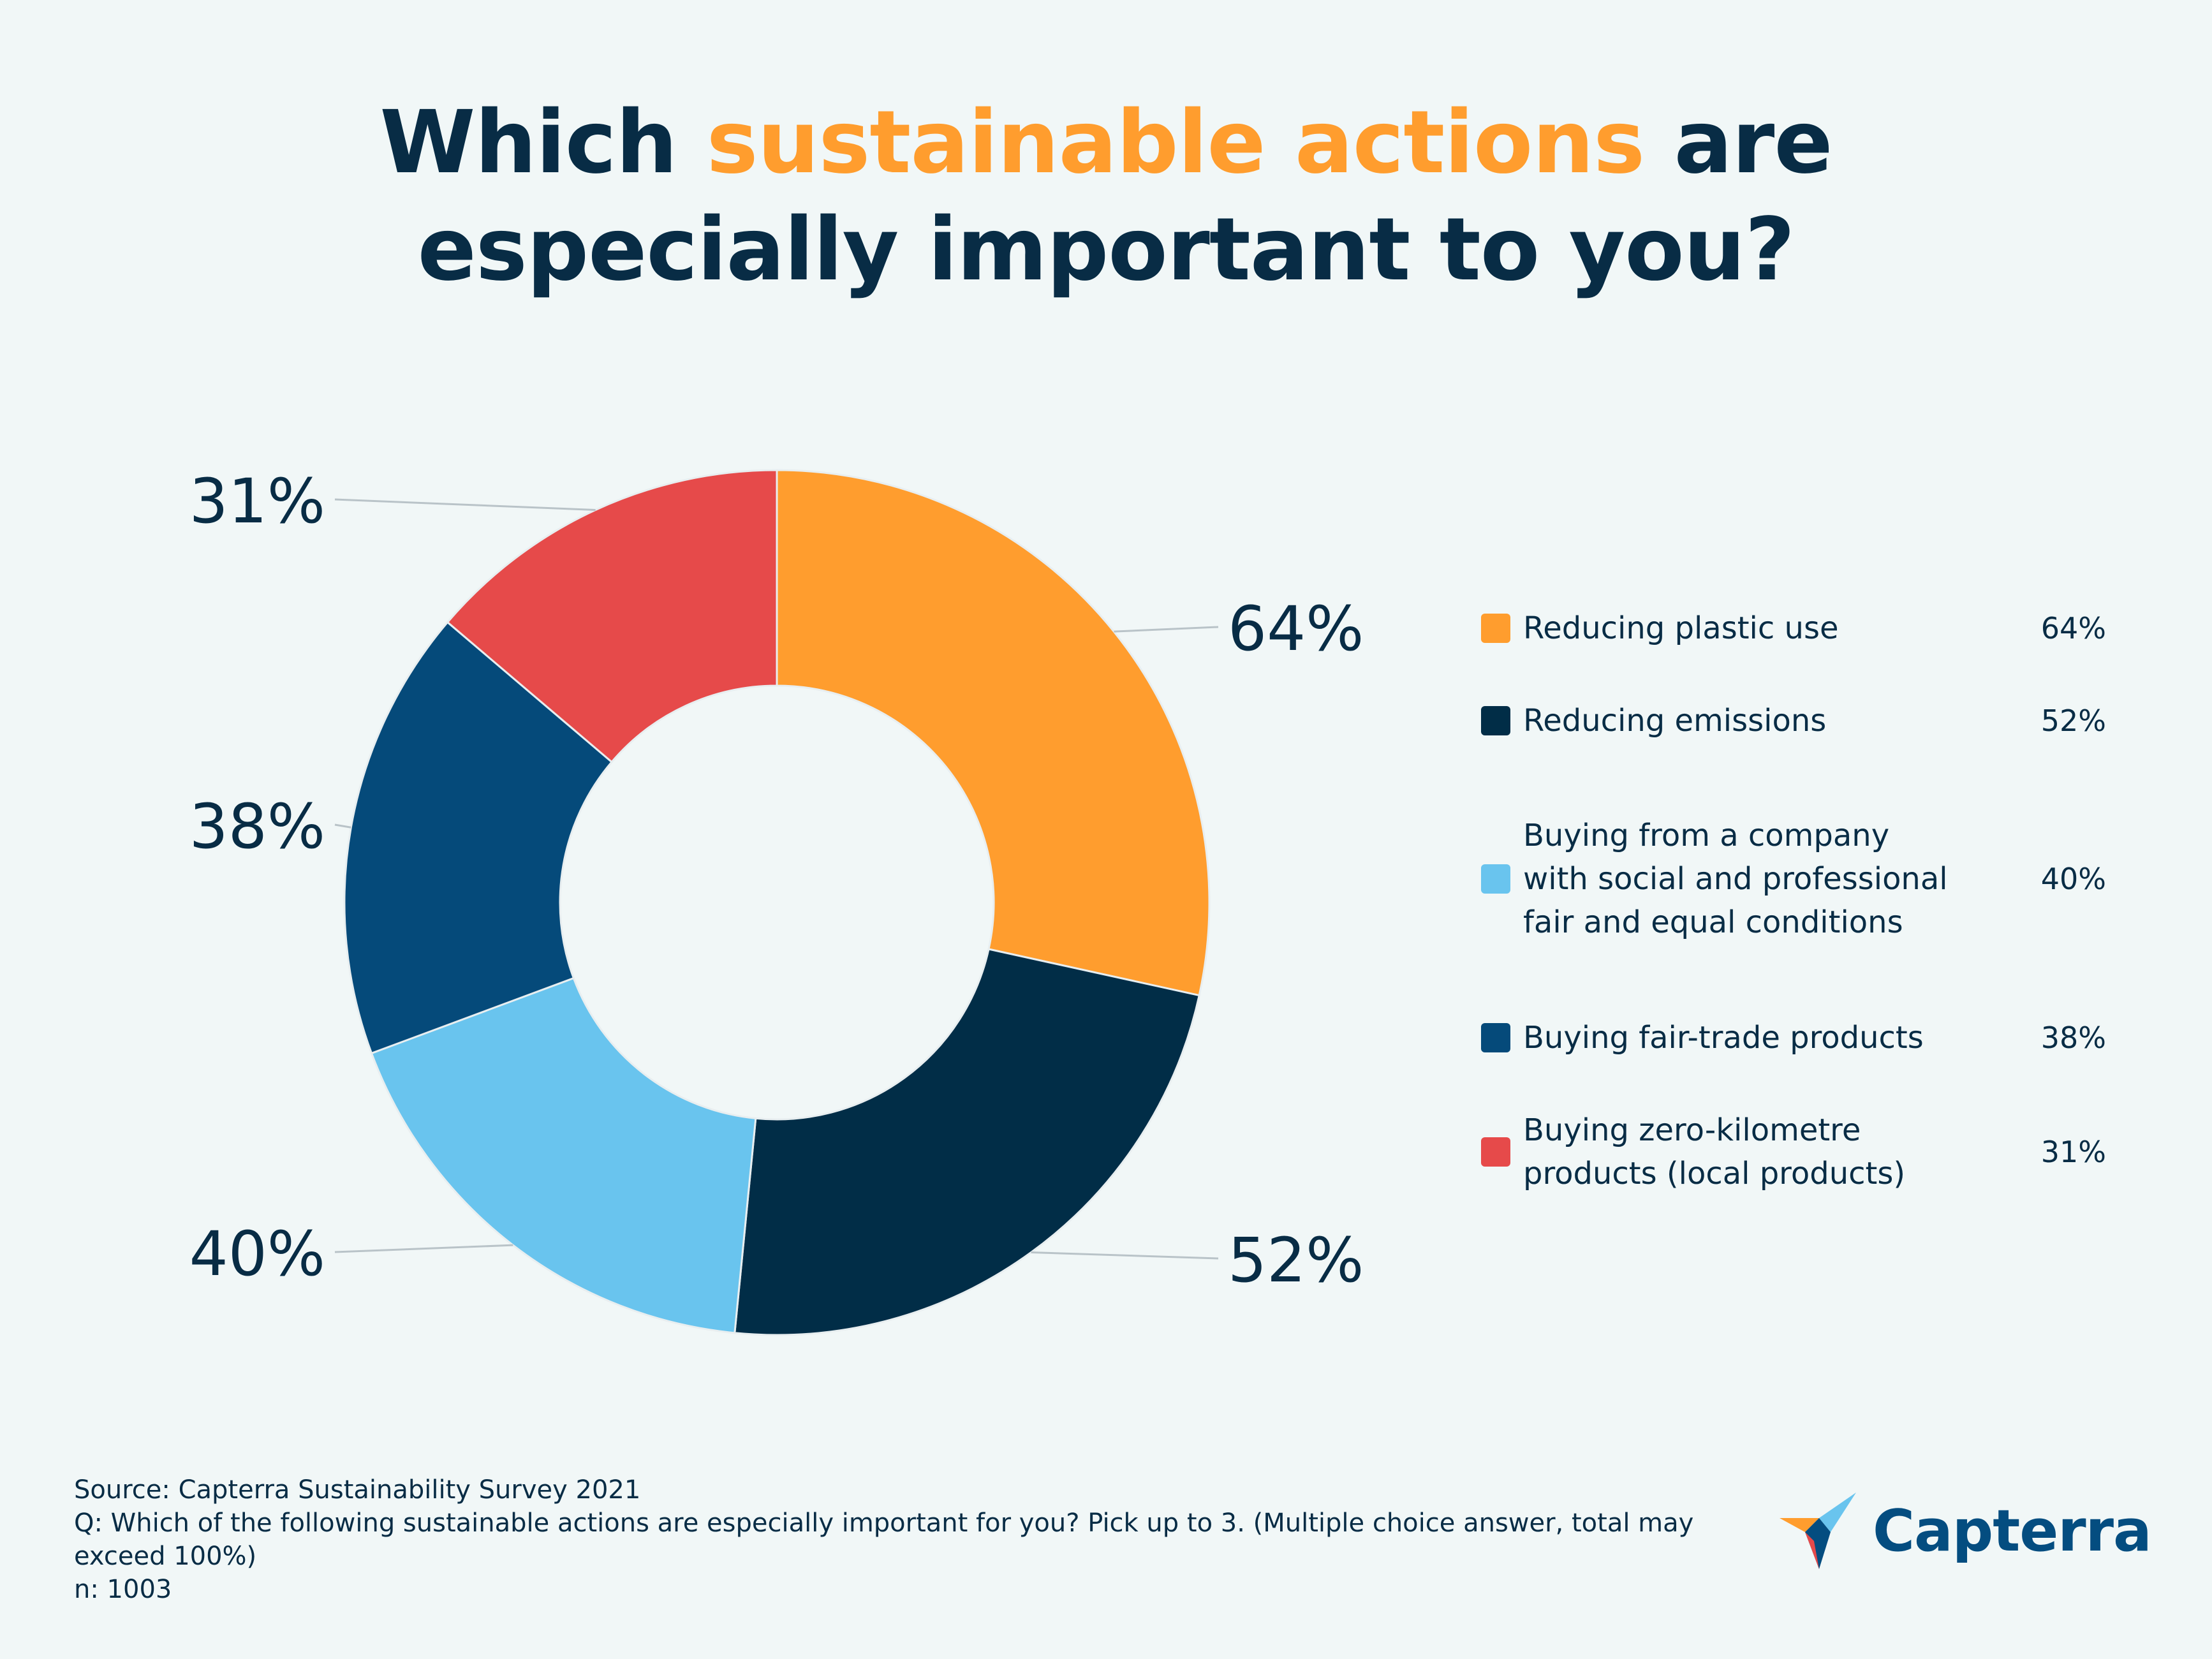  I want to click on capterra-logo-text: Capterra, so click(2013, 1531).